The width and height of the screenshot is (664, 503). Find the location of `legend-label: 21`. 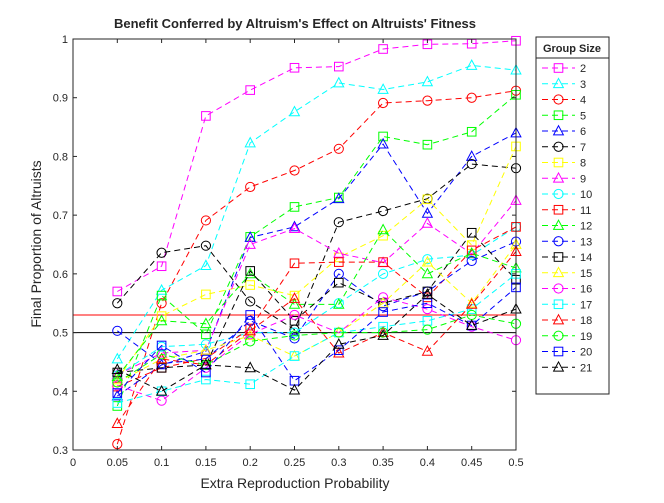

legend-label: 21 is located at coordinates (586, 368).